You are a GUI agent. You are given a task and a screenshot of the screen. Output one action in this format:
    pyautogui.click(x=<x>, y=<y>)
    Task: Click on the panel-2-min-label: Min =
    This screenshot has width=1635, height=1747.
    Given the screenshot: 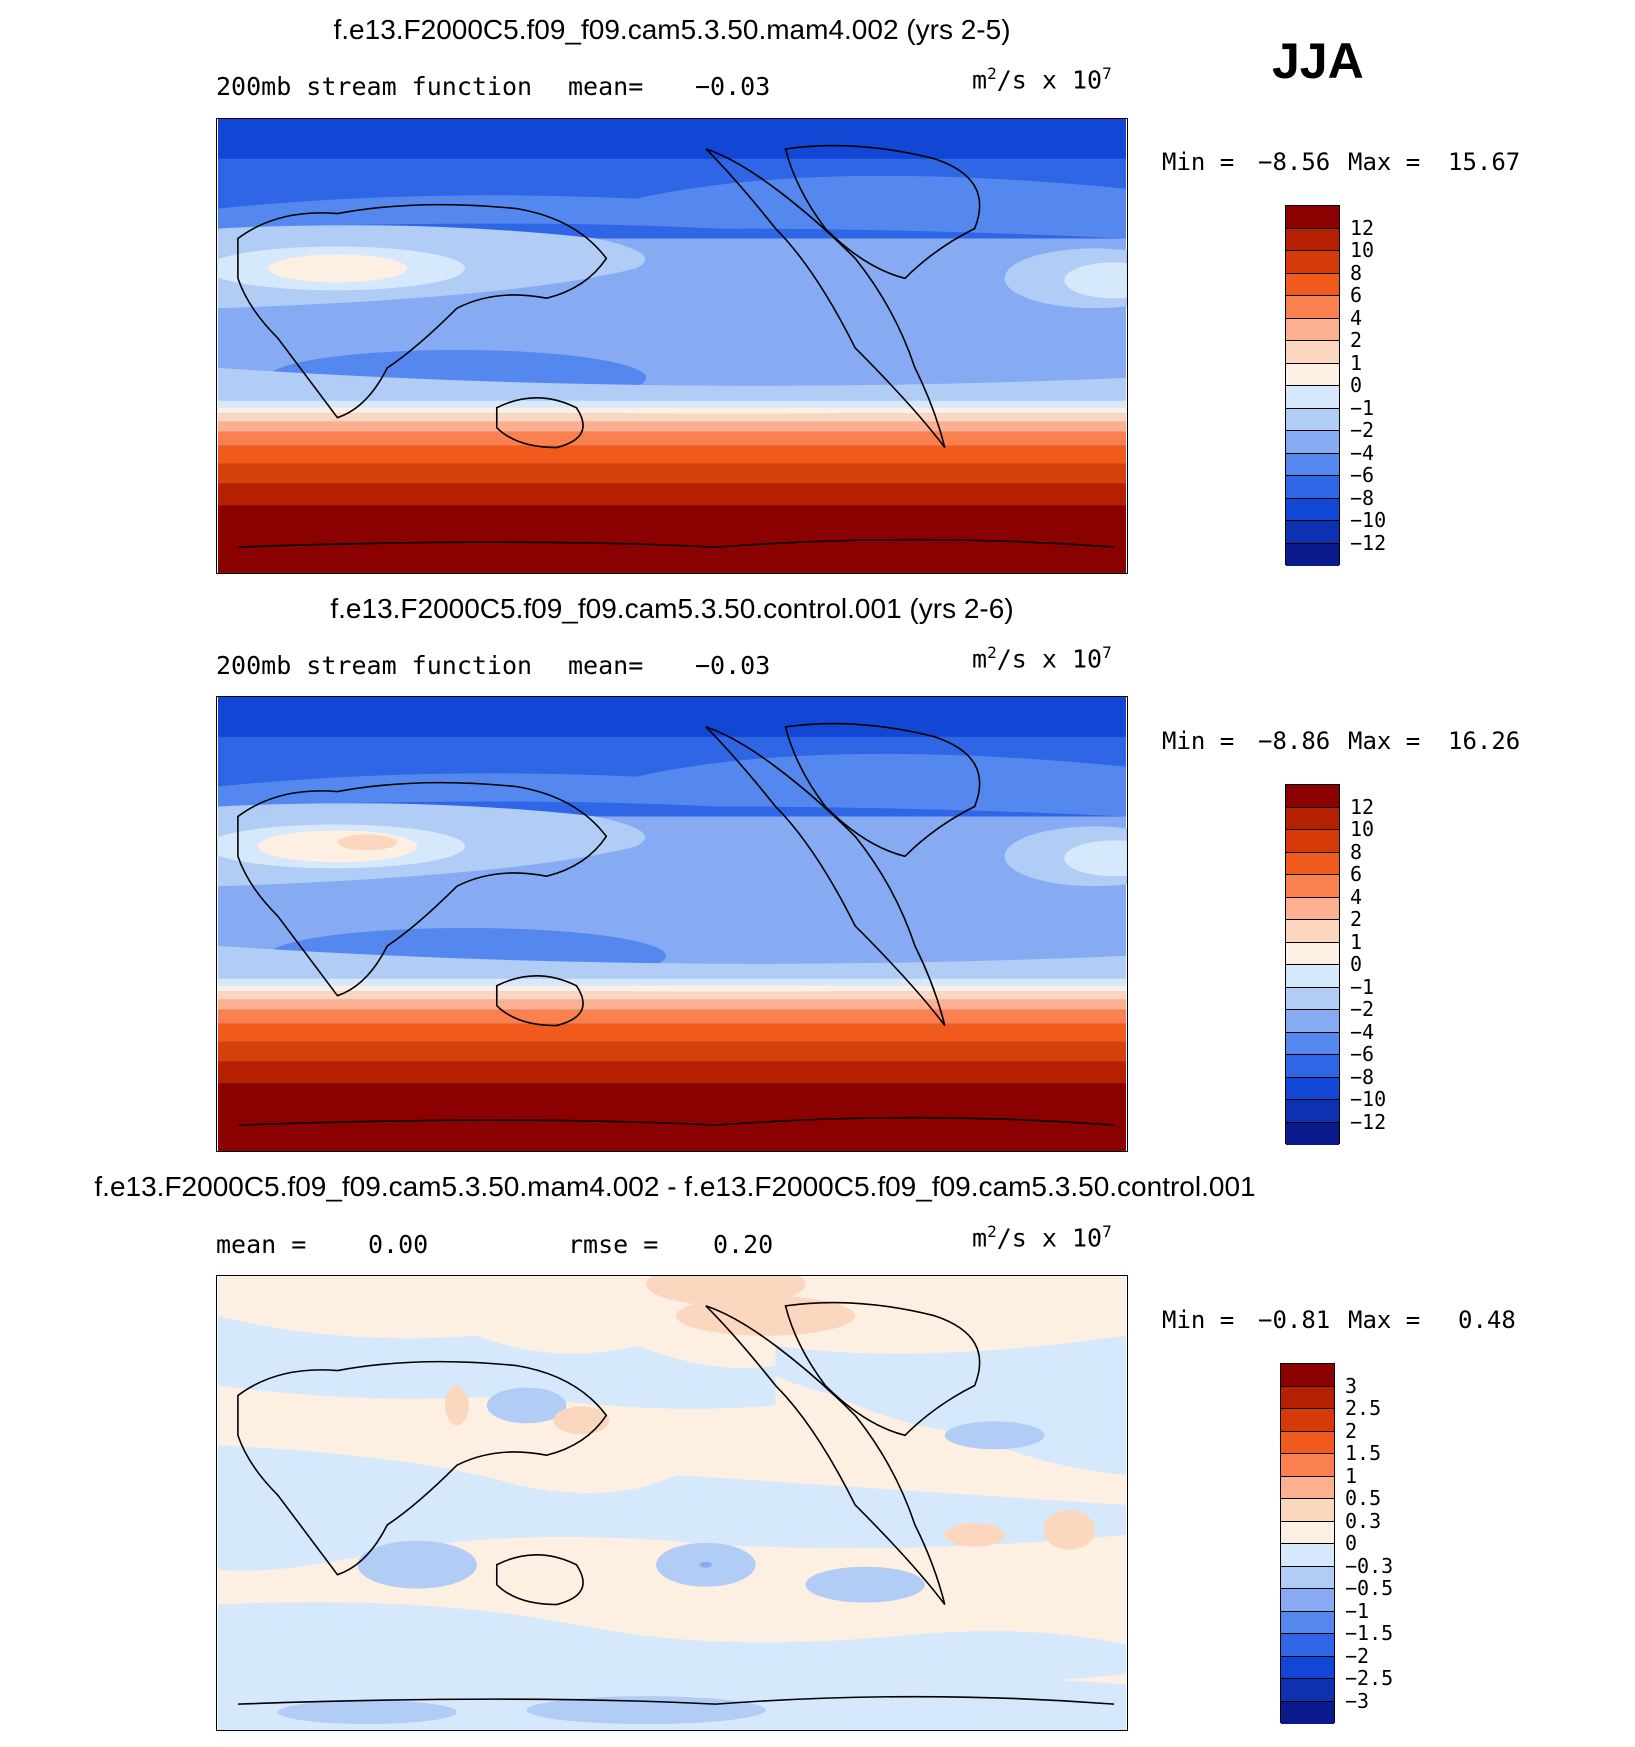 What is the action you would take?
    pyautogui.click(x=1198, y=741)
    